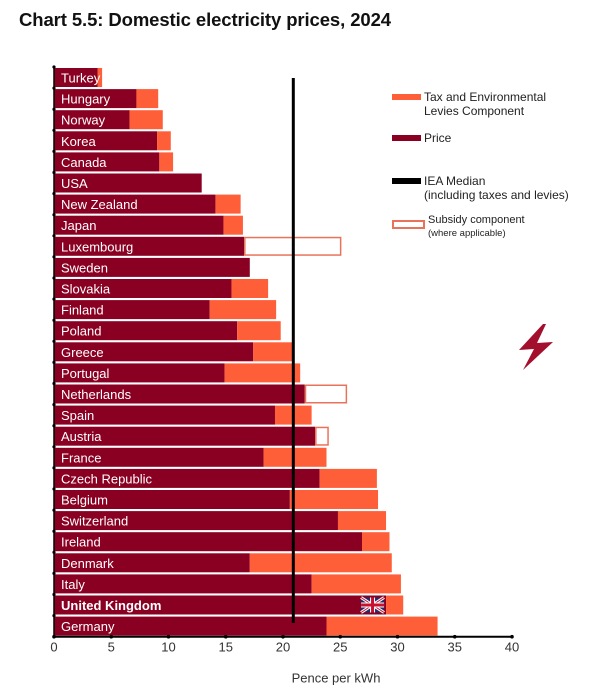 The width and height of the screenshot is (600, 698). I want to click on x-tick-label: 40, so click(512, 647).